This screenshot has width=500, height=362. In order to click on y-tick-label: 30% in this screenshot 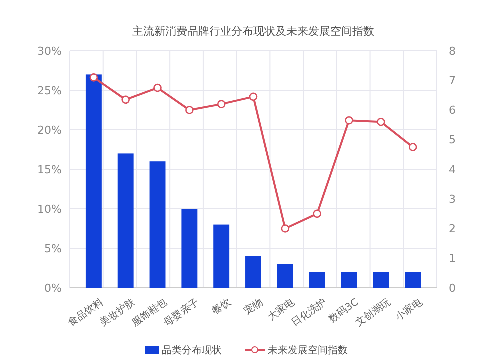, I will do `click(50, 51)`.